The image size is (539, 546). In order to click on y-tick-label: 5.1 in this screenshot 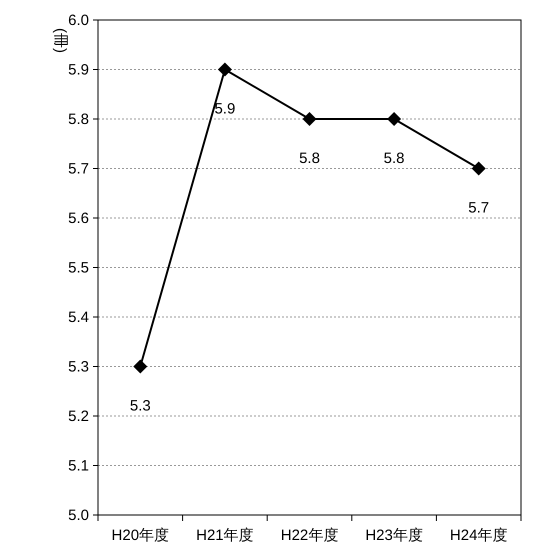, I will do `click(78, 466)`.